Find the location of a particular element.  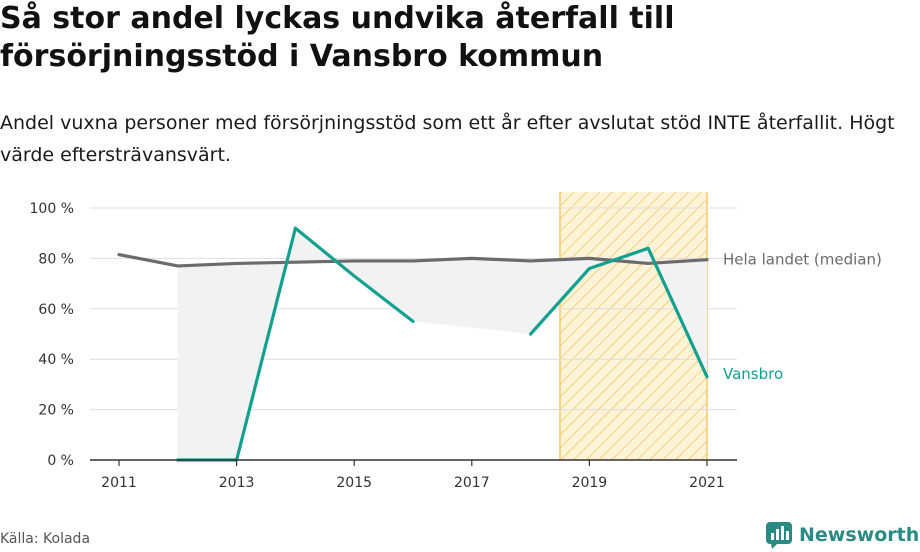

brand-logo: Newsworthy is located at coordinates (842, 535).